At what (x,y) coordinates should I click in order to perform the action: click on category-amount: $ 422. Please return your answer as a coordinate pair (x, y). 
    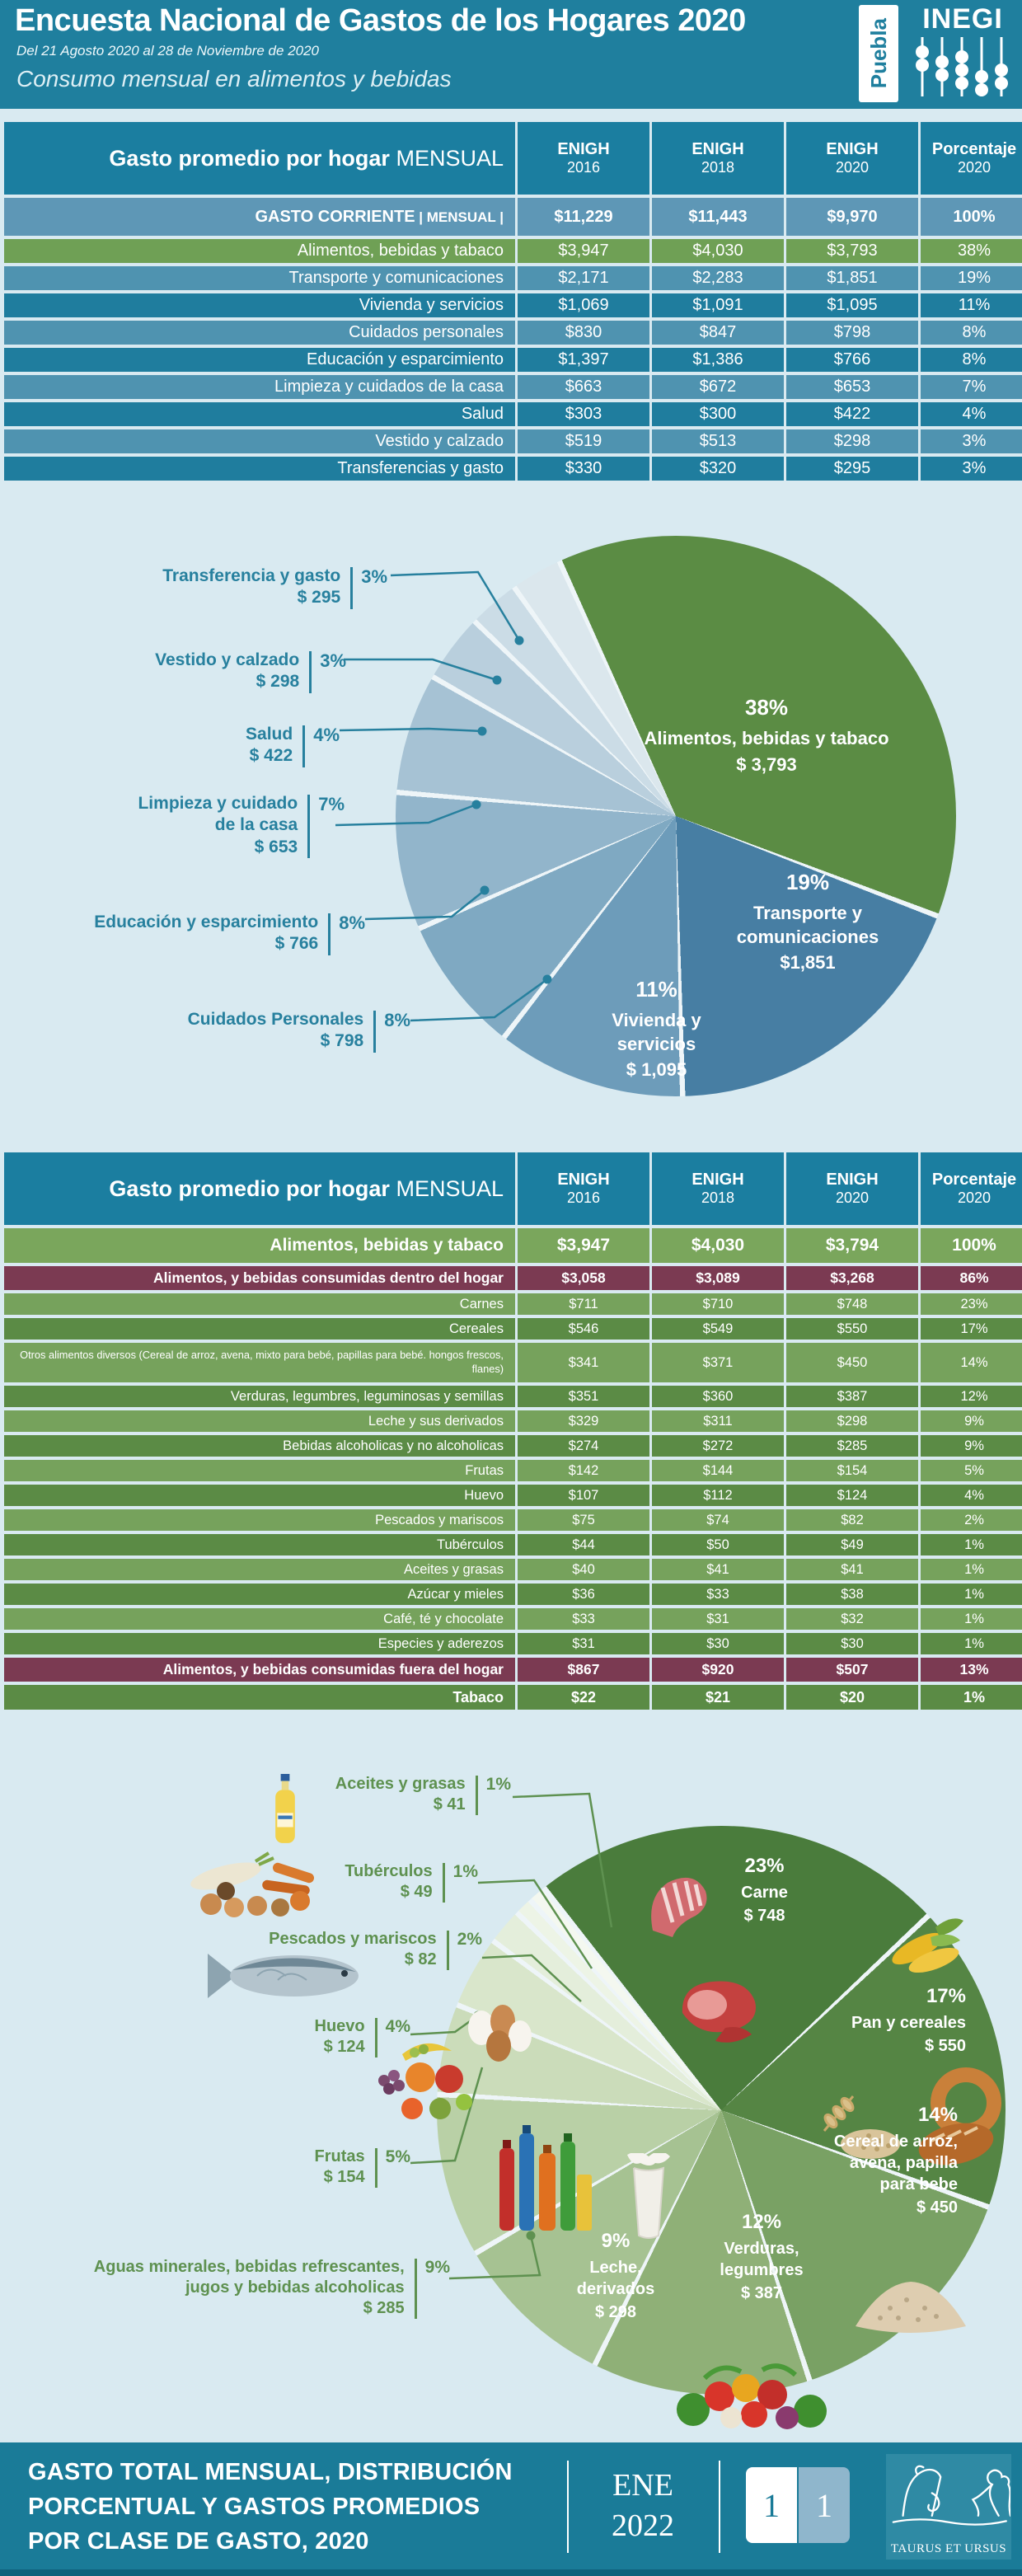
    Looking at the image, I should click on (271, 756).